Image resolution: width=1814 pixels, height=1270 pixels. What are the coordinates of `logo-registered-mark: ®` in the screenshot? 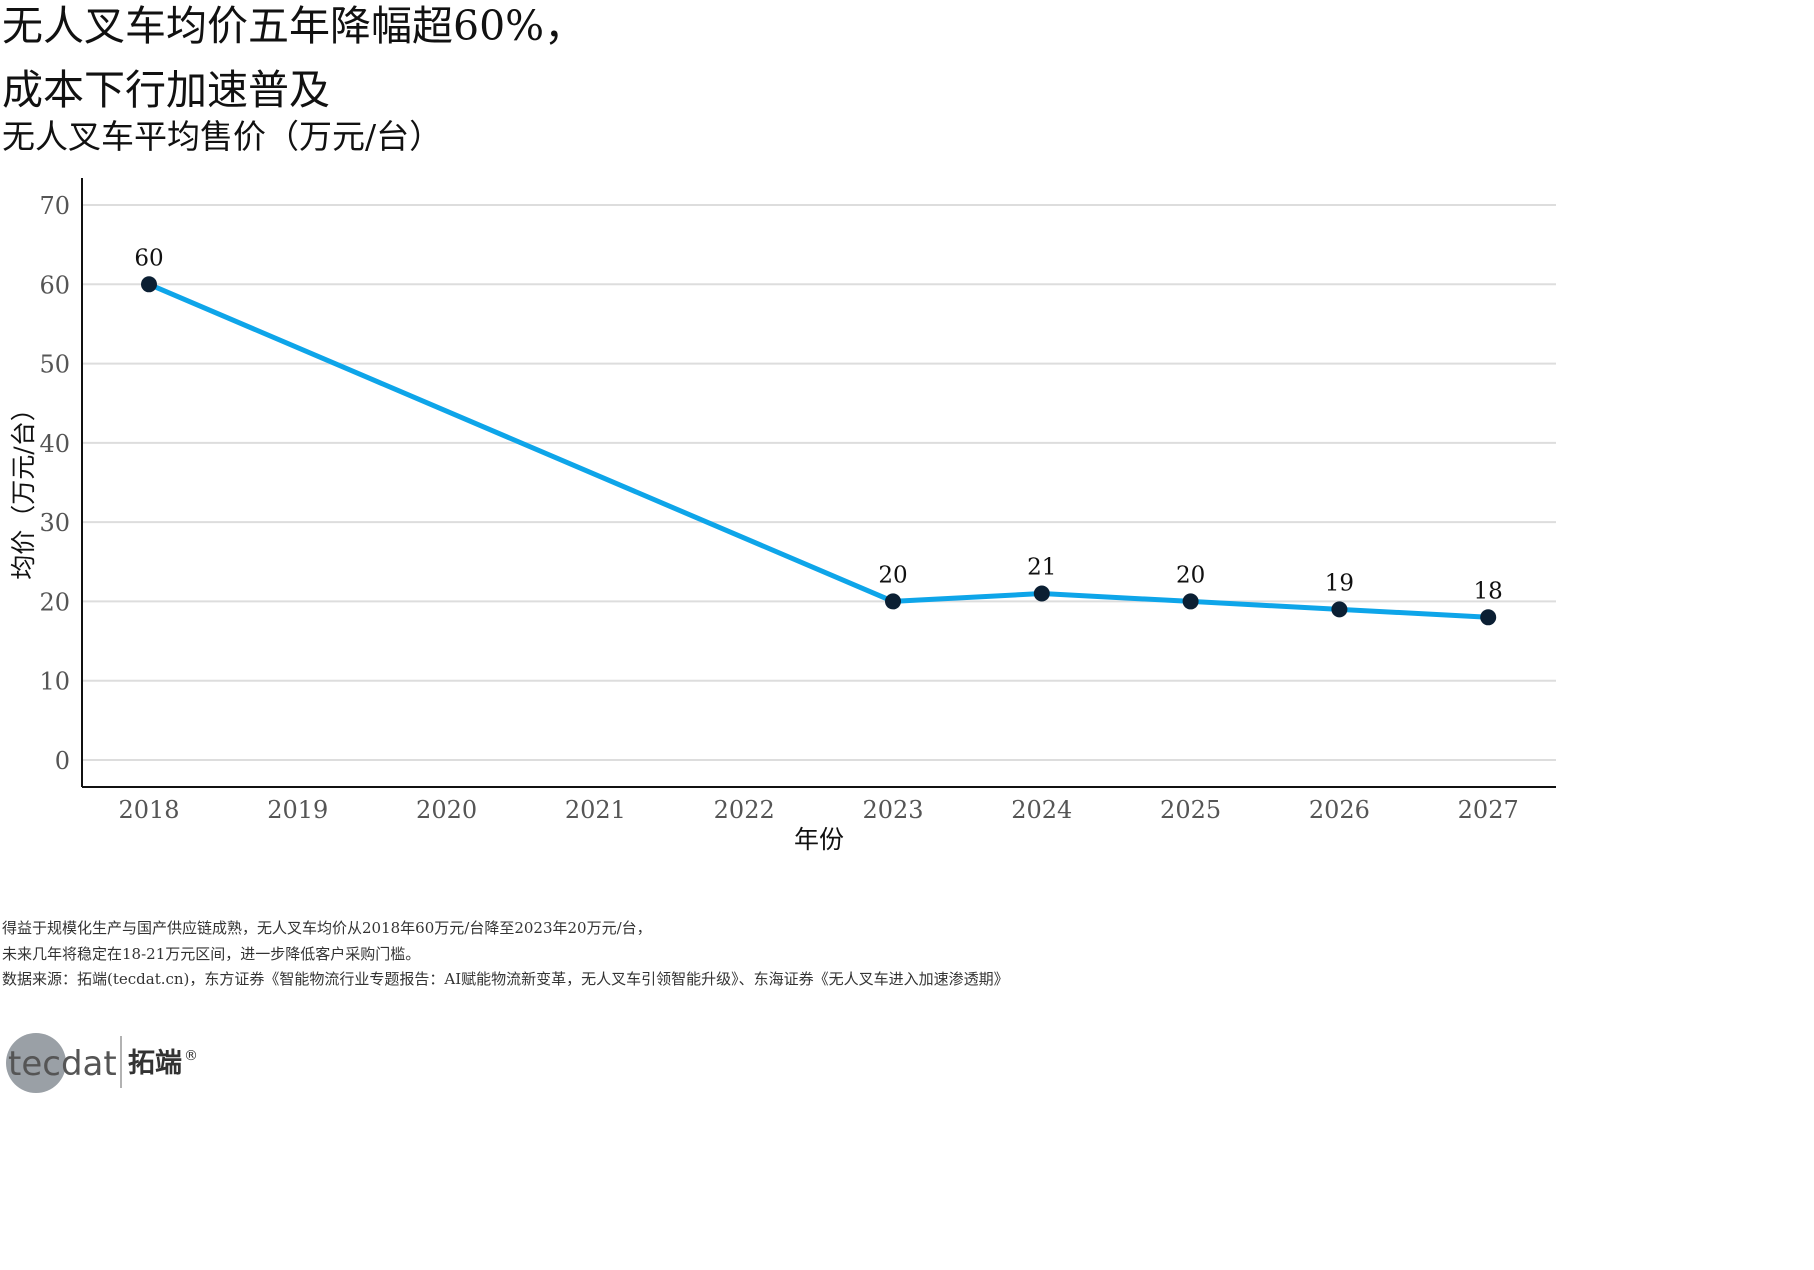 It's located at (191, 1056).